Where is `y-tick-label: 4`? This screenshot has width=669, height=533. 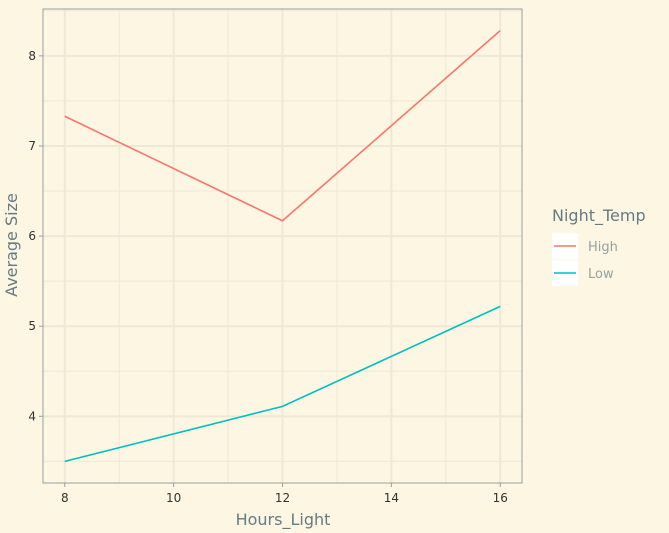
y-tick-label: 4 is located at coordinates (32, 416).